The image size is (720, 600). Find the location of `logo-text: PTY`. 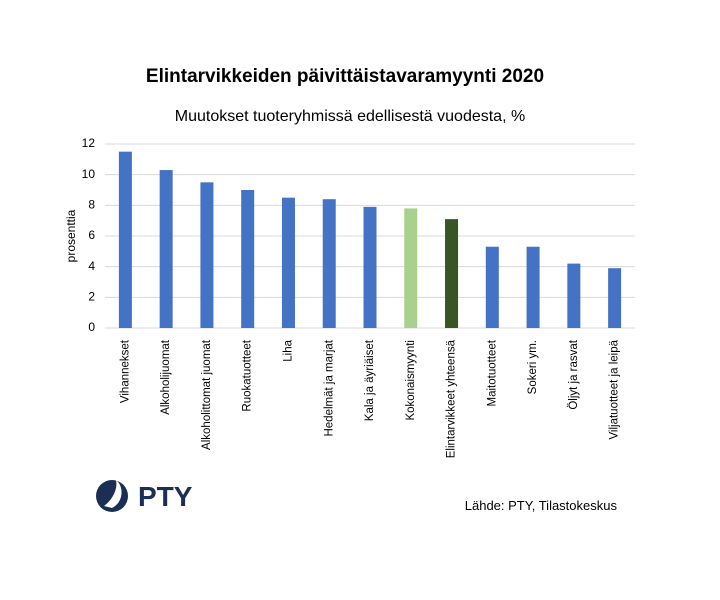

logo-text: PTY is located at coordinates (165, 496).